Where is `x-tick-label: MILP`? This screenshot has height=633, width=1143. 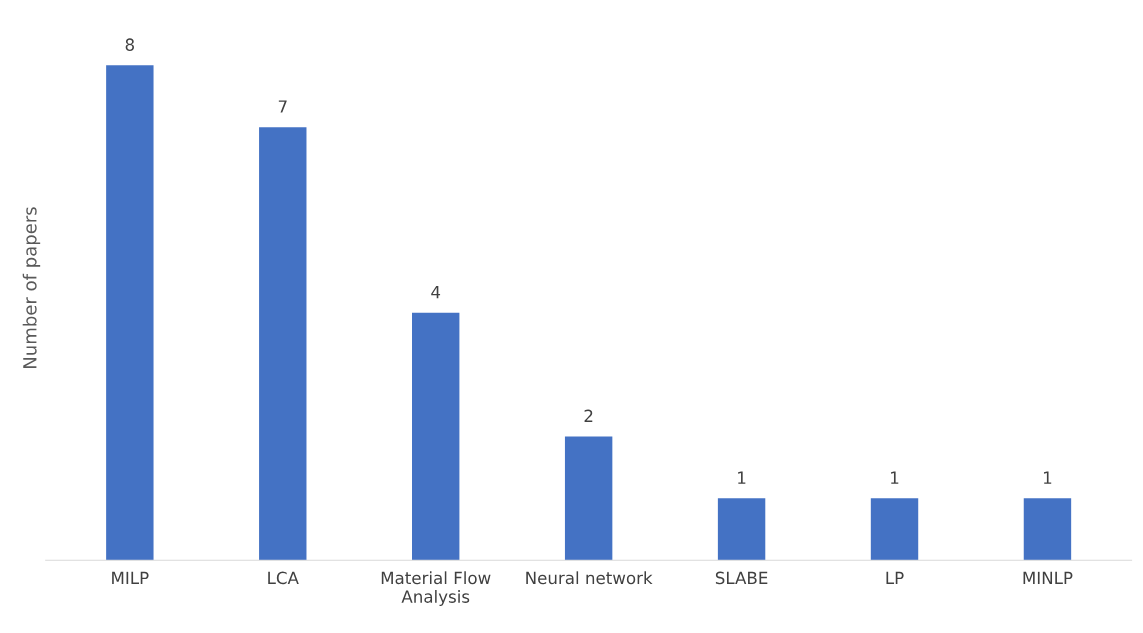 x-tick-label: MILP is located at coordinates (130, 577).